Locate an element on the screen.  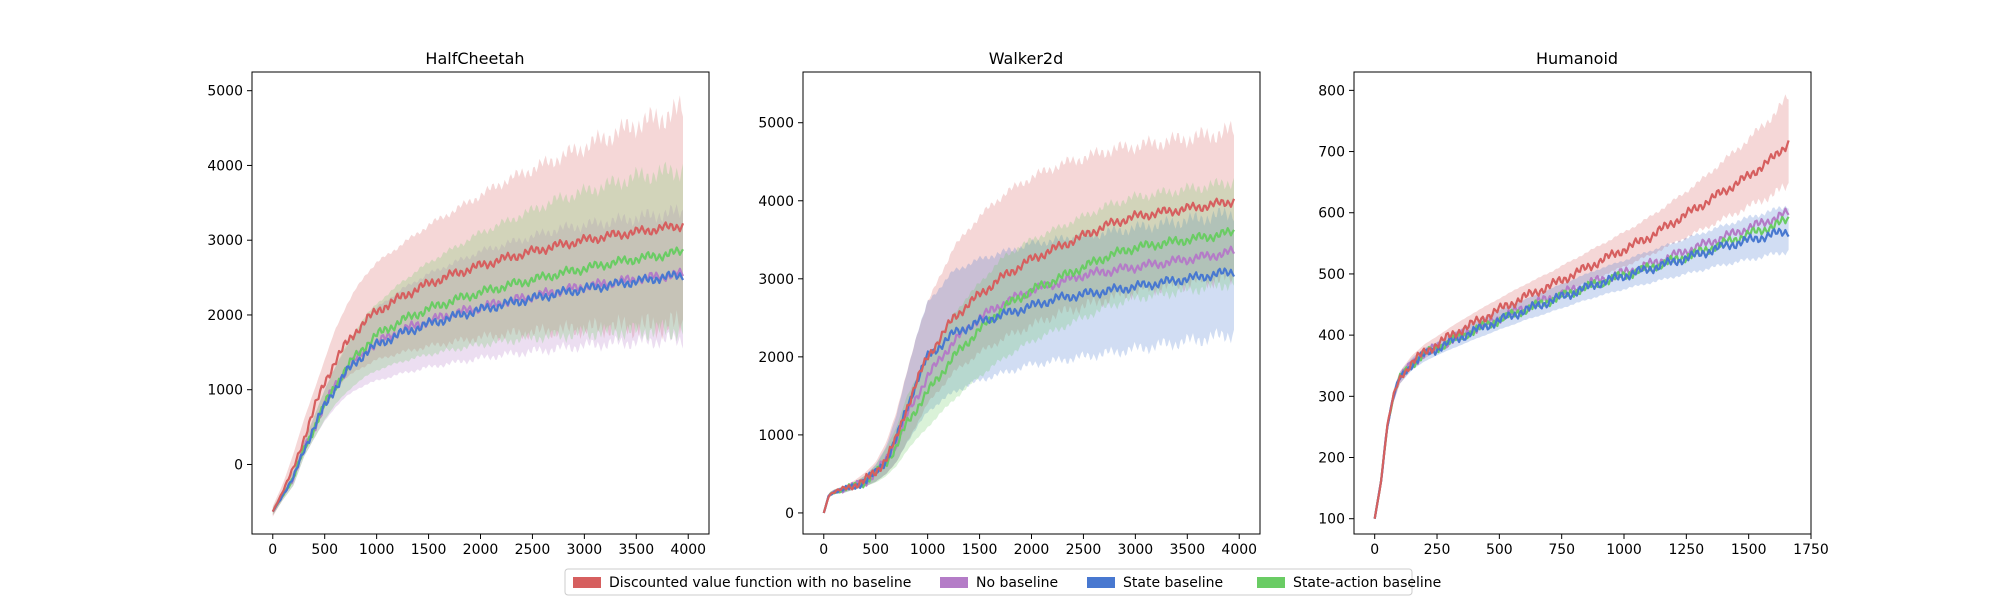
halfcheetah-band-red is located at coordinates (477, 306).